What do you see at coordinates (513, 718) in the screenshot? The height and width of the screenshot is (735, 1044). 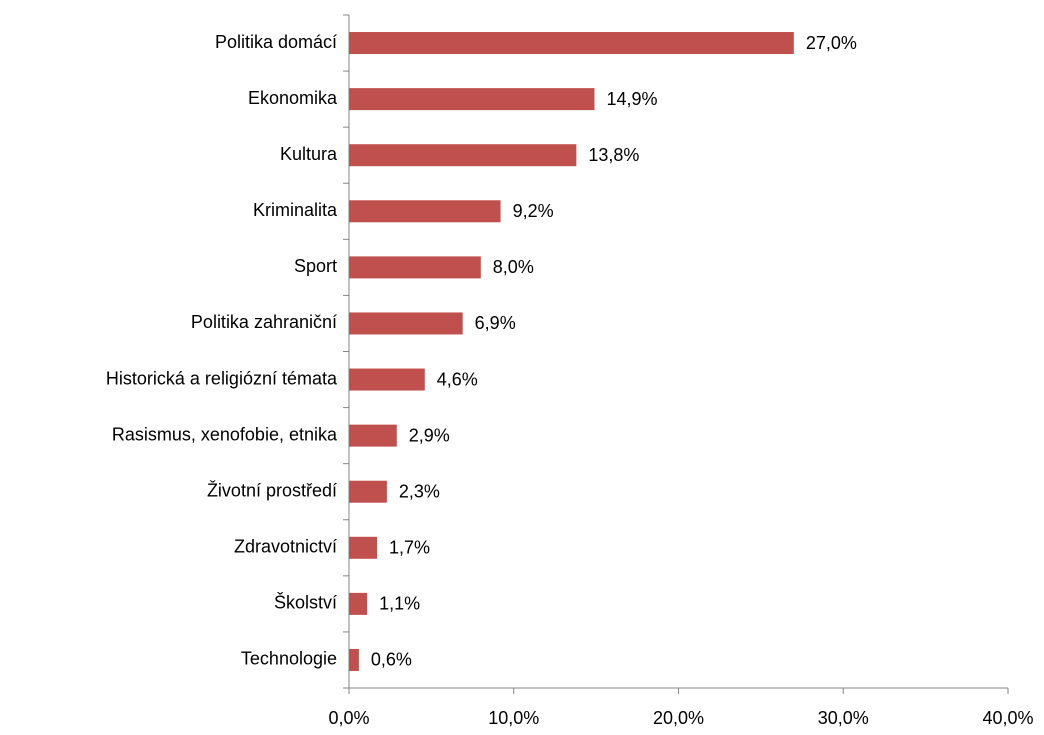 I see `x-tick-label: 10,0%` at bounding box center [513, 718].